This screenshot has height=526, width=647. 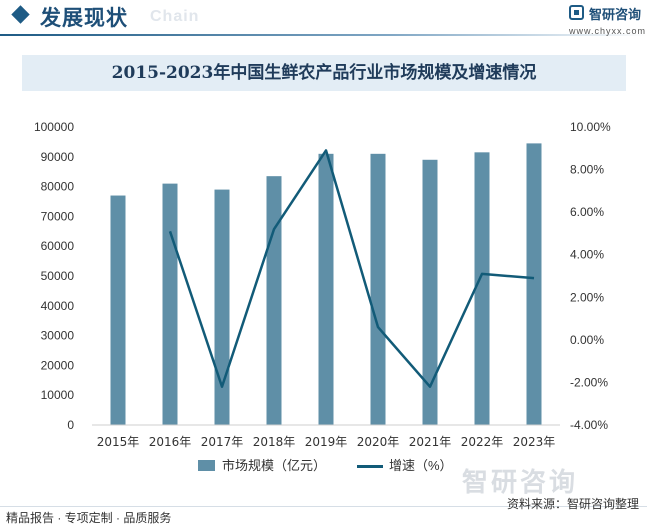 What do you see at coordinates (482, 442) in the screenshot?
I see `x-tick-label: 2022年` at bounding box center [482, 442].